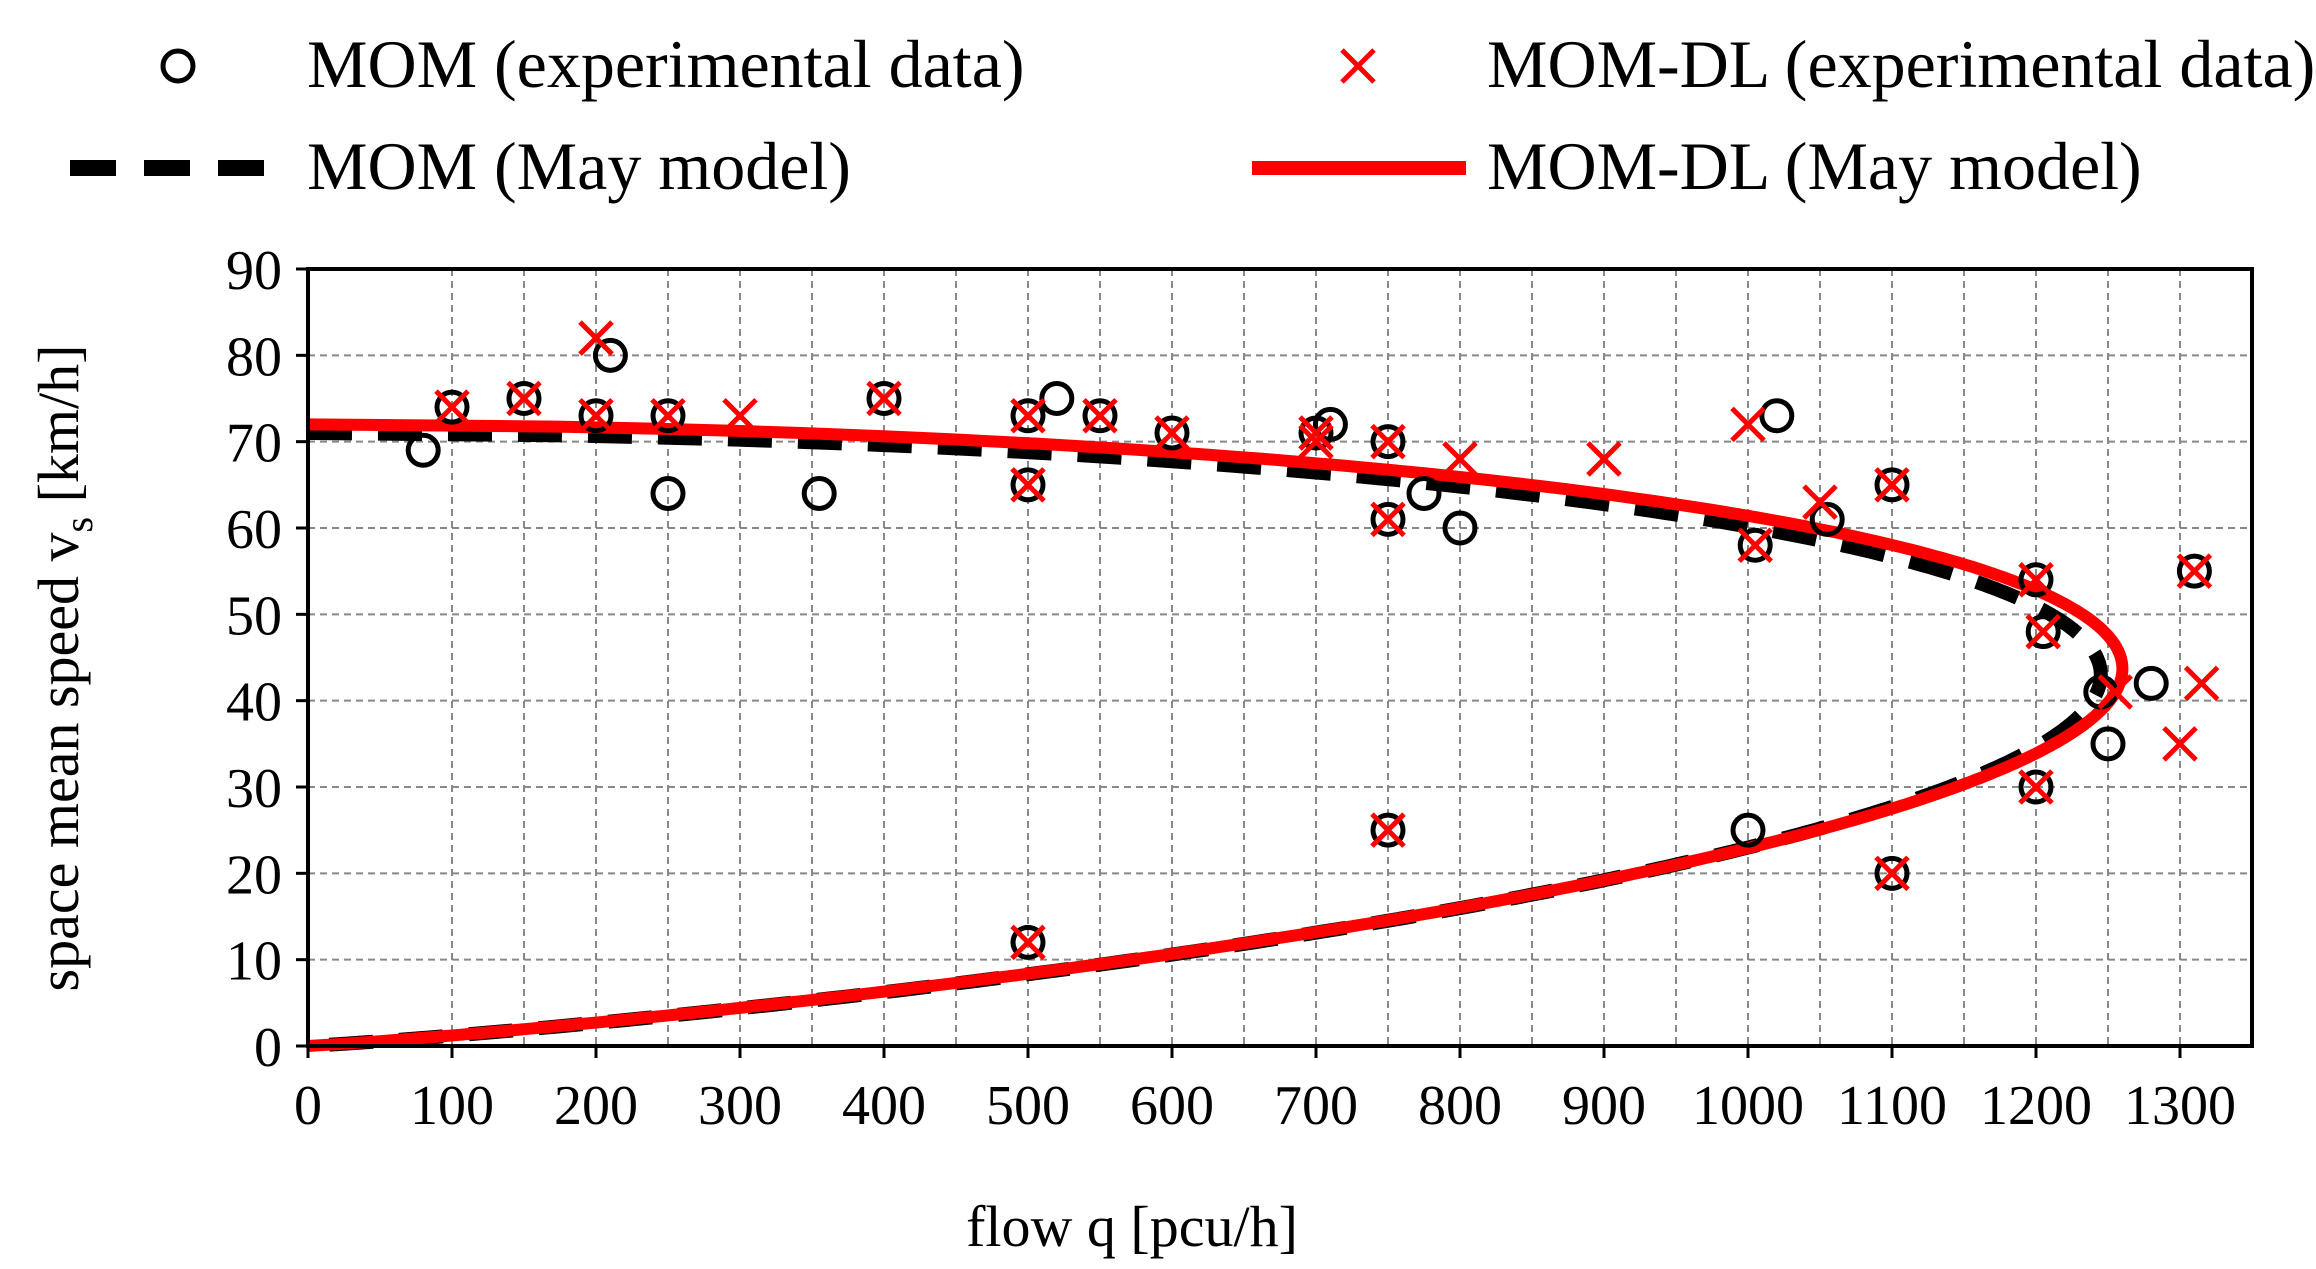  Describe the element at coordinates (308, 1106) in the screenshot. I see `x-tick-label: 0` at that location.